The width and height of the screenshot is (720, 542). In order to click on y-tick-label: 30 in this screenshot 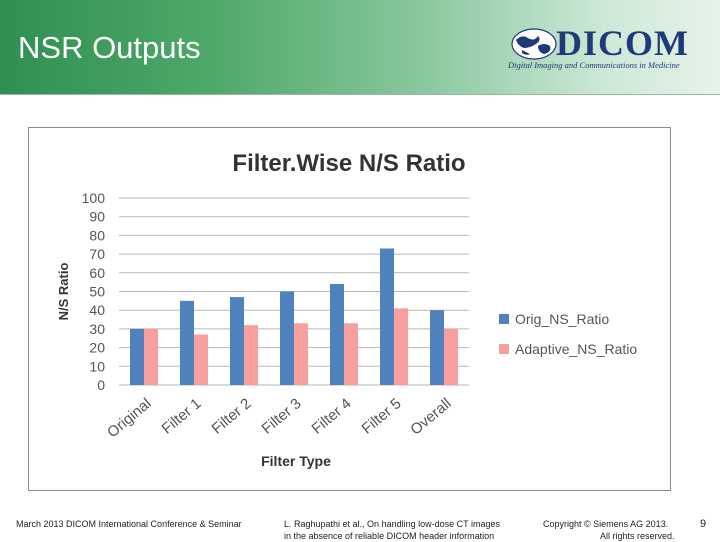, I will do `click(97, 329)`.